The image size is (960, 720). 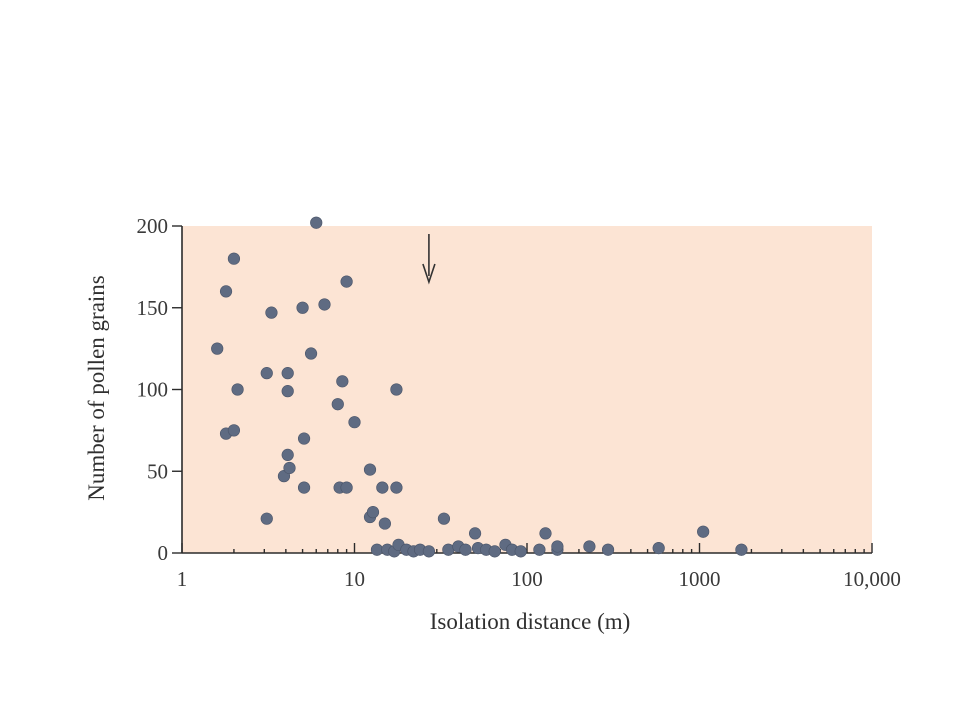 I want to click on x-tick-label: 100, so click(x=527, y=579).